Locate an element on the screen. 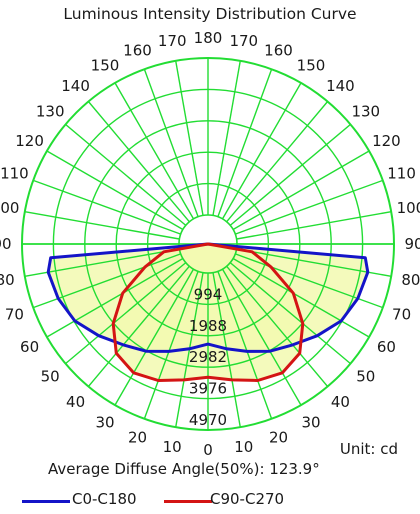 This screenshot has height=514, width=420. radial-tick-label: 2982 is located at coordinates (208, 357).